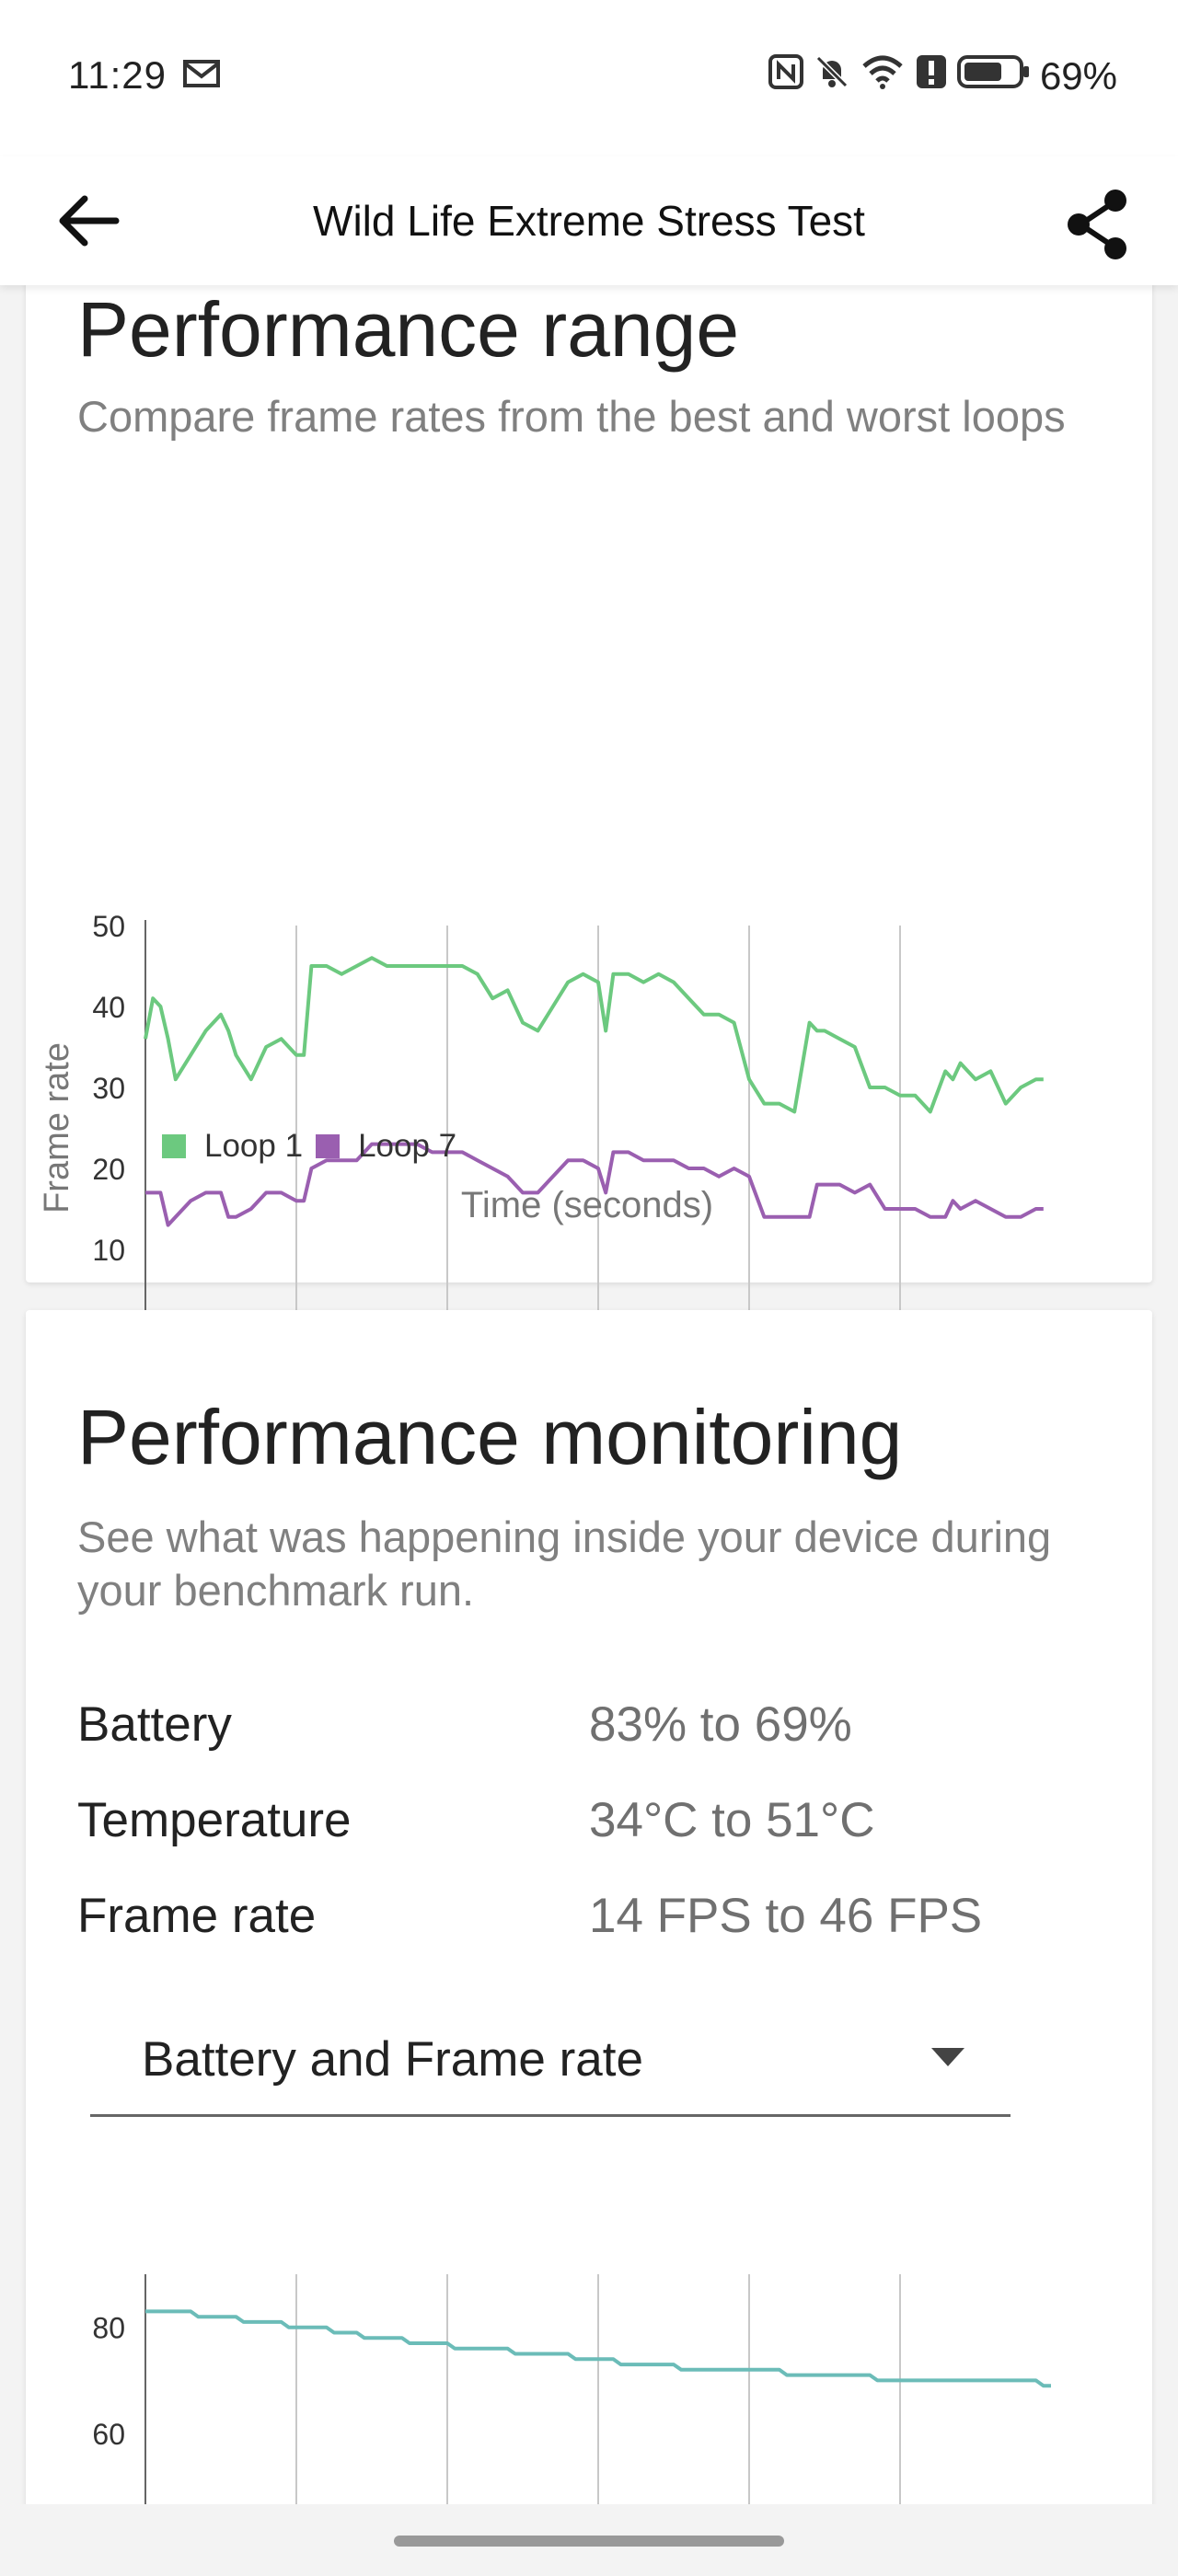  I want to click on share-icon, so click(1097, 224).